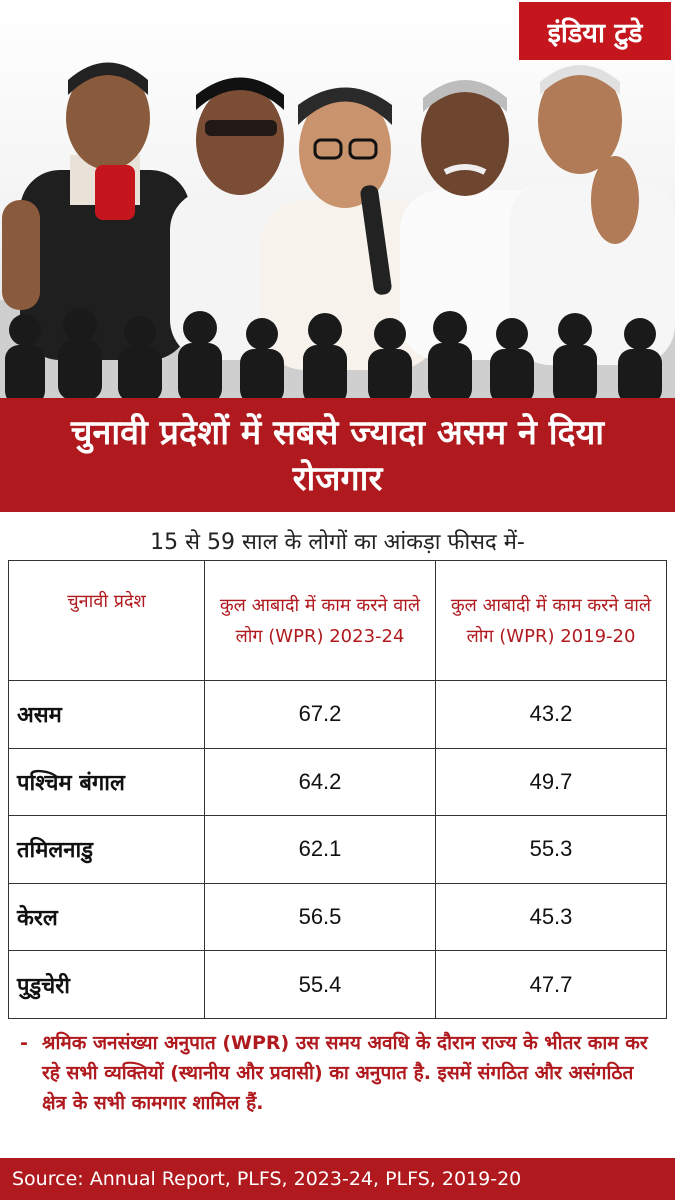  Describe the element at coordinates (106, 849) in the screenshot. I see `row-state: तमिलनाडु` at that location.